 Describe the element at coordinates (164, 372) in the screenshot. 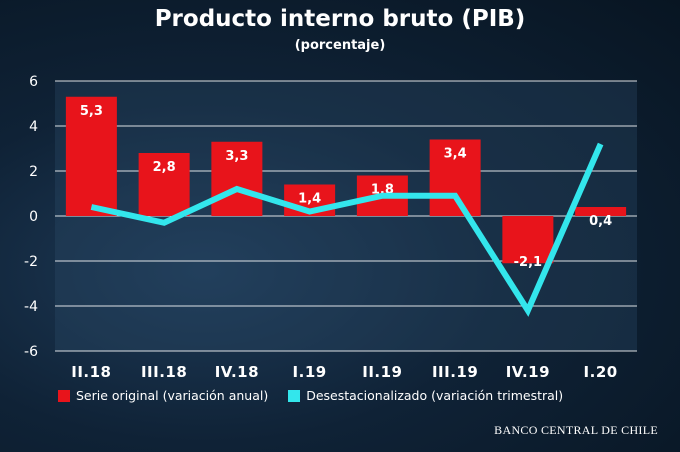

I see `x-tick-label: III.18` at that location.